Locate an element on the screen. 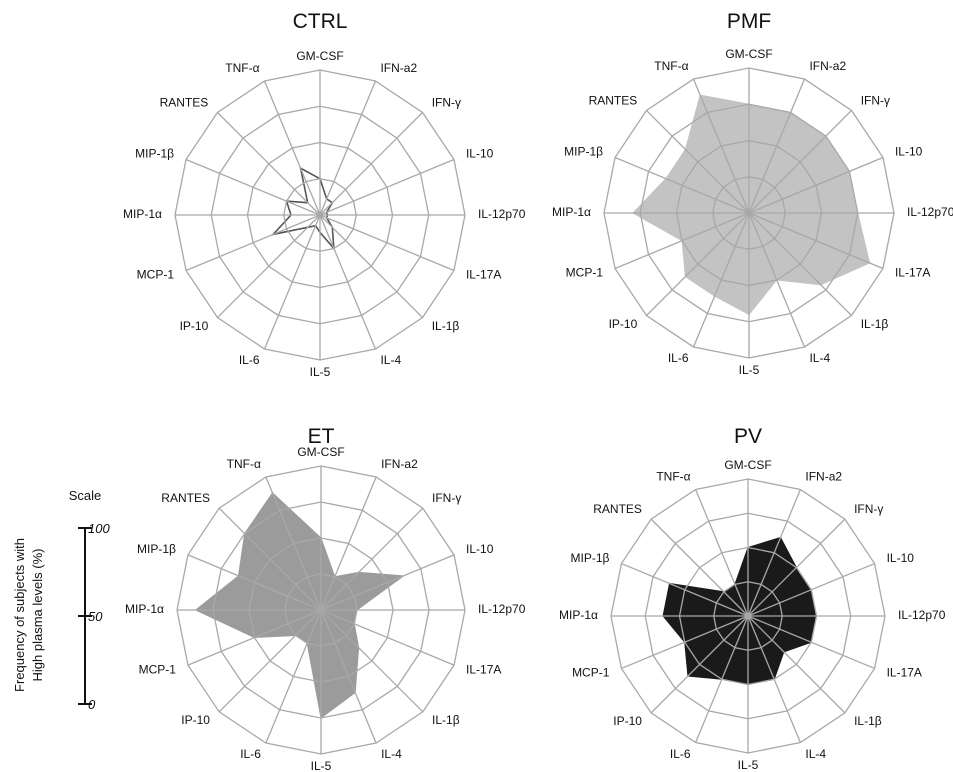 Image resolution: width=953 pixels, height=772 pixels. chart-title-pmf: PMF is located at coordinates (749, 21).